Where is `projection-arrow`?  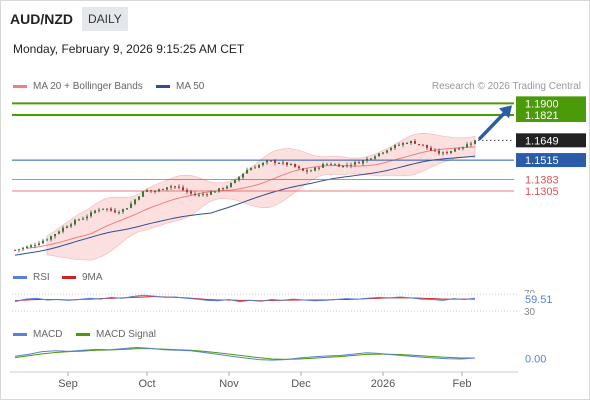 projection-arrow is located at coordinates (493, 125).